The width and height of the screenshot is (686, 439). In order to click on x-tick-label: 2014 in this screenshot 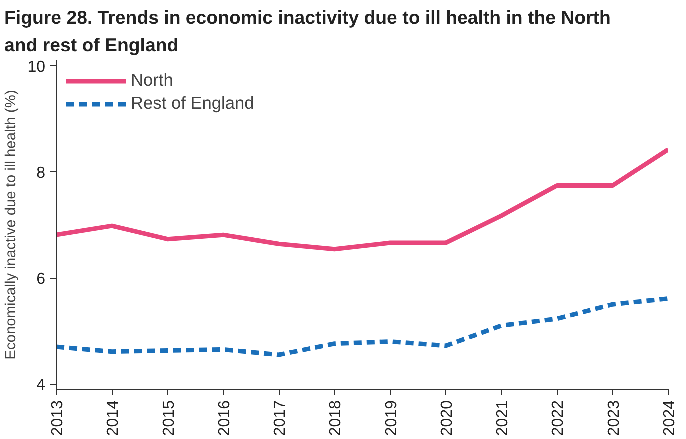, I will do `click(113, 418)`.